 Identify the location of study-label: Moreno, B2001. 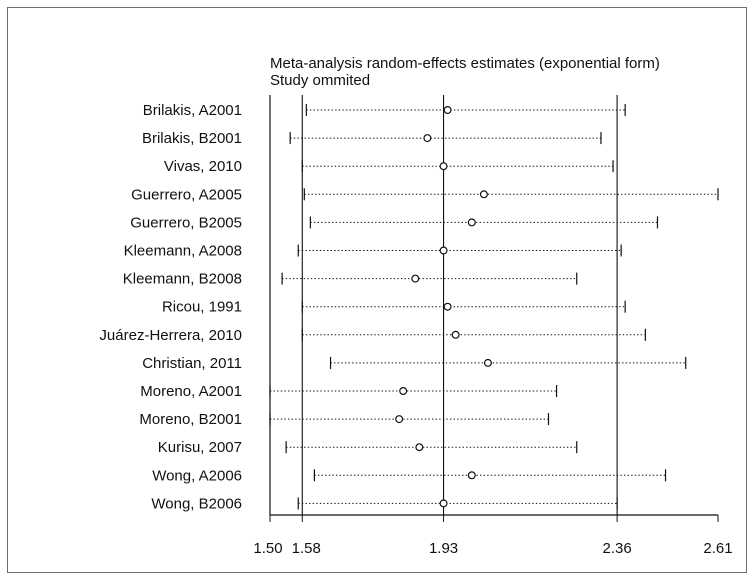
(190, 419).